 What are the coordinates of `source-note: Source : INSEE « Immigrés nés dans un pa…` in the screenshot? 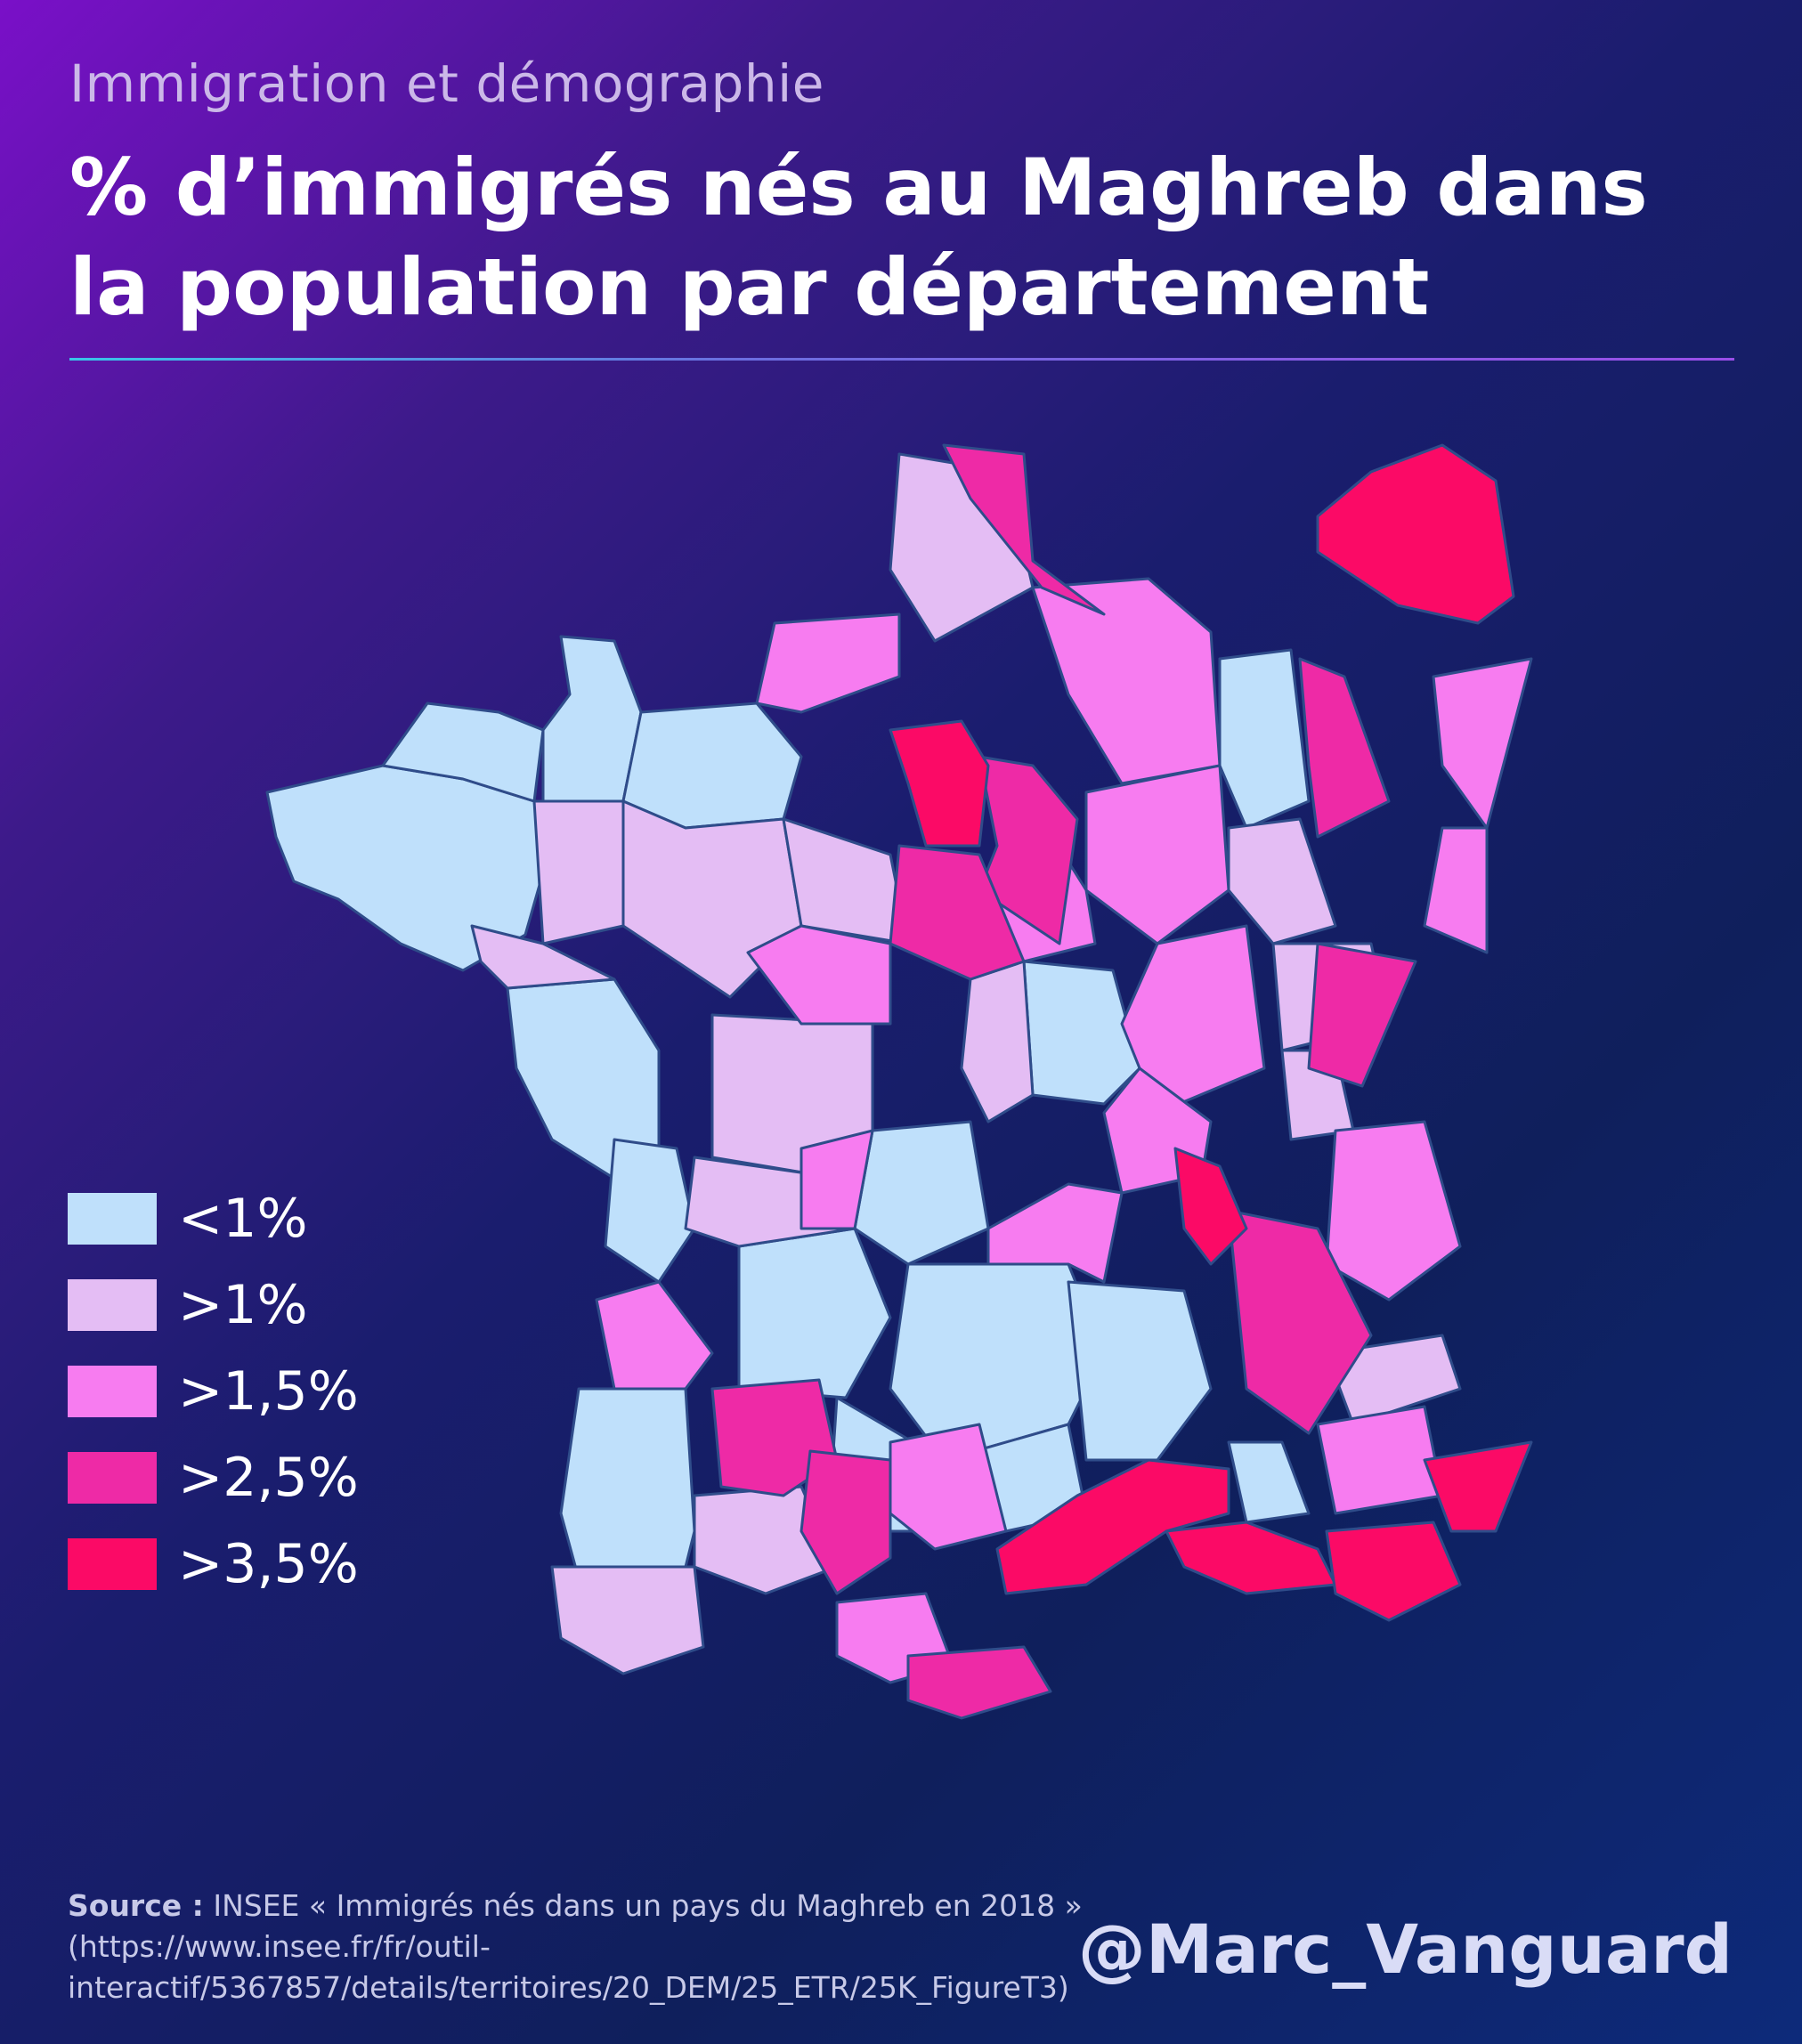 It's located at (602, 1947).